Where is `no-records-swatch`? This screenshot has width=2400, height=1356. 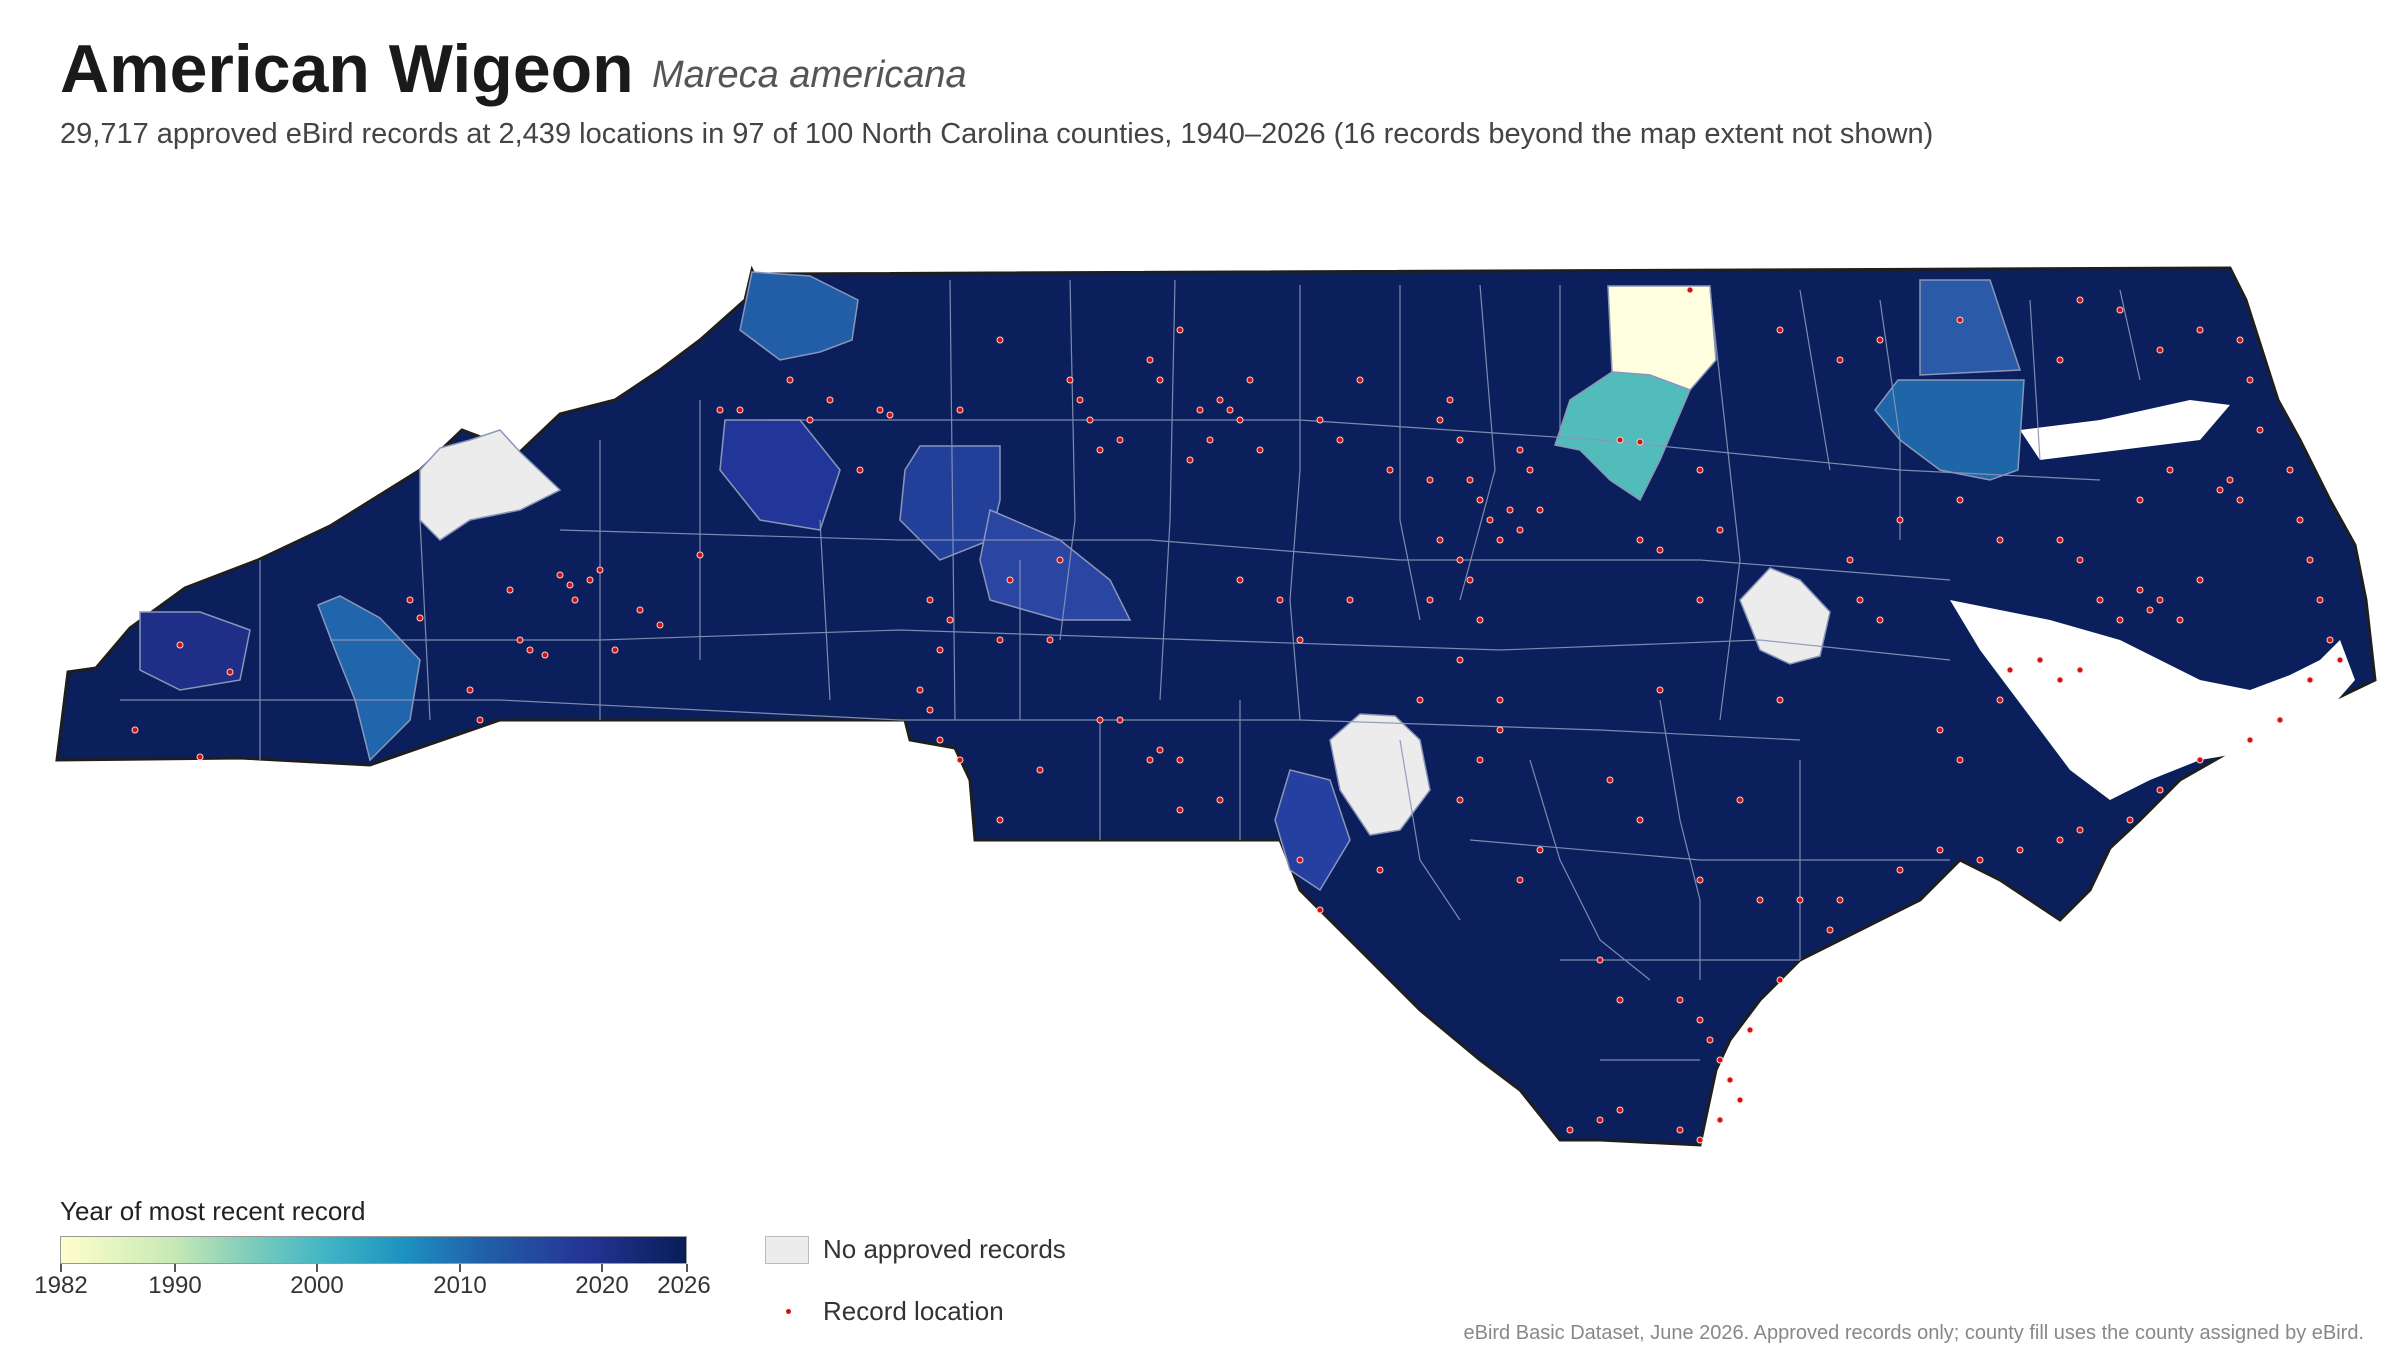
no-records-swatch is located at coordinates (787, 1250).